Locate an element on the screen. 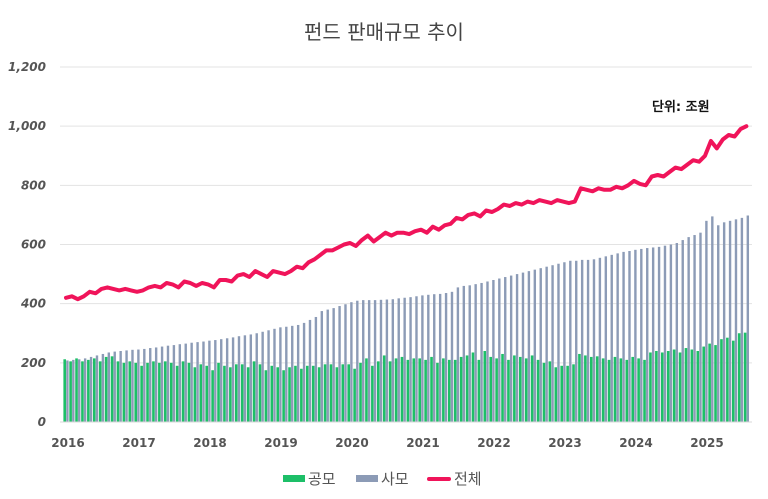  legend-item-public: 공모 is located at coordinates (309, 478).